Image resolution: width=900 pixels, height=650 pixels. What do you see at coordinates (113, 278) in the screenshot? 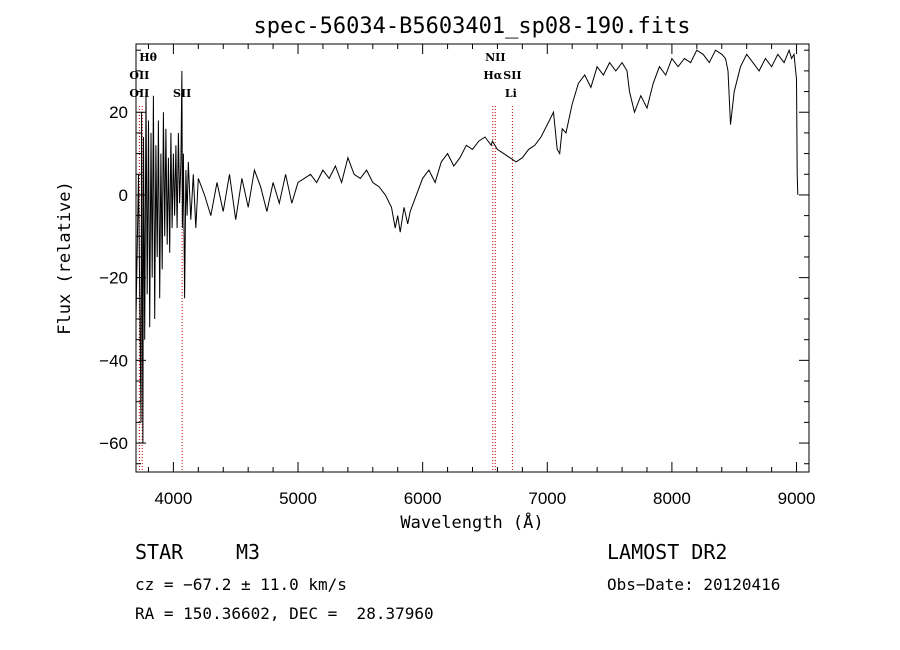
I see `y-tick-label: −20` at bounding box center [113, 278].